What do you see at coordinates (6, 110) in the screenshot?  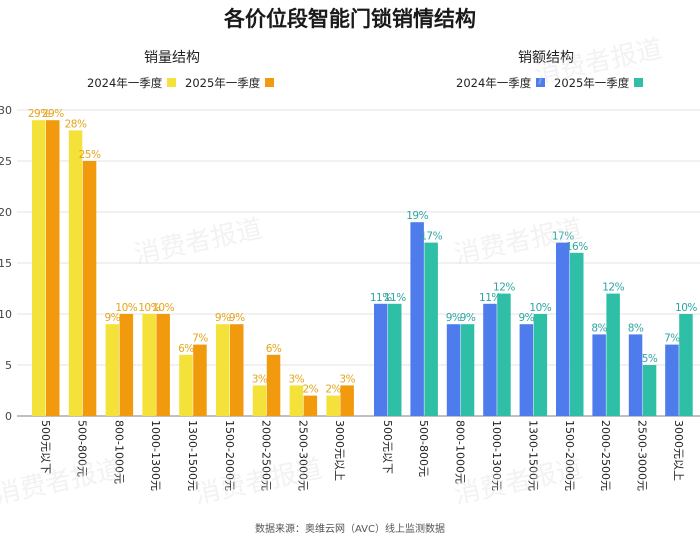 I see `y-tick-label: 30` at bounding box center [6, 110].